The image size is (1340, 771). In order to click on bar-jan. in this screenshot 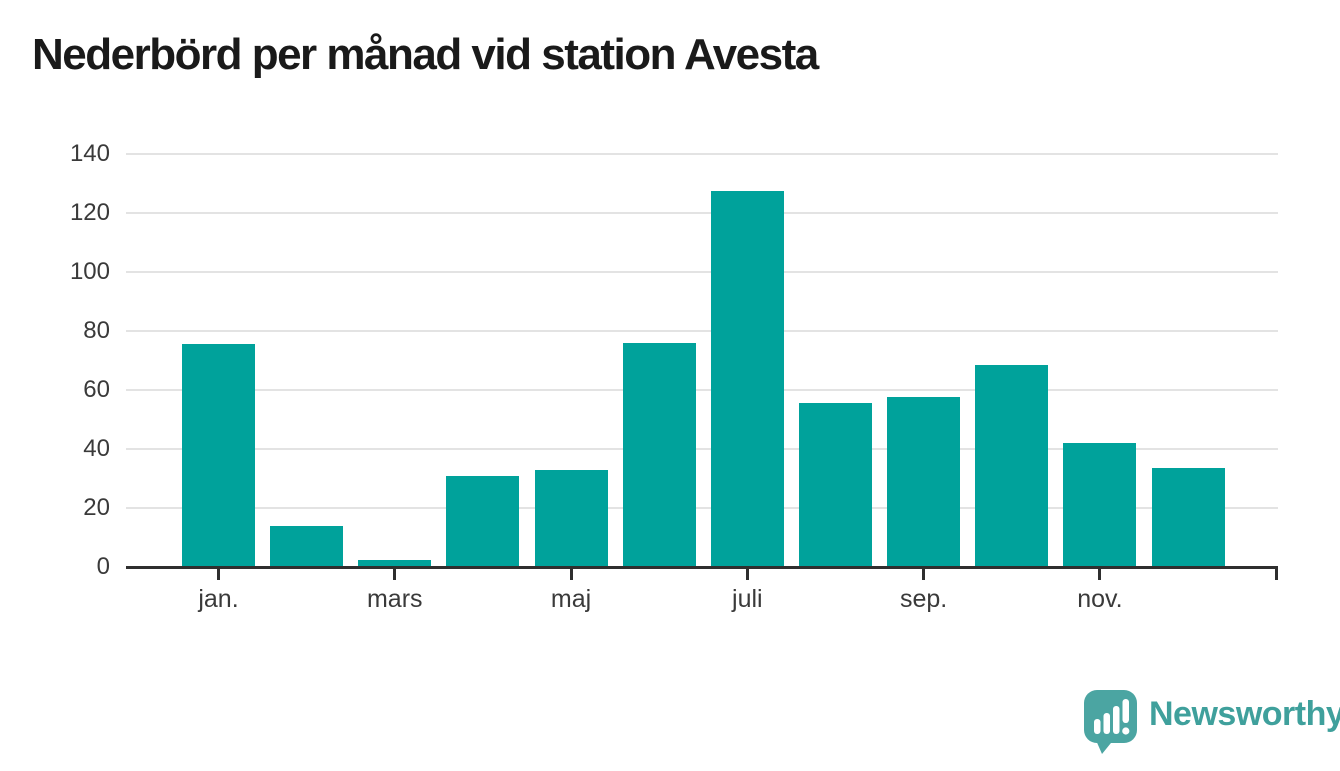, I will do `click(218, 455)`.